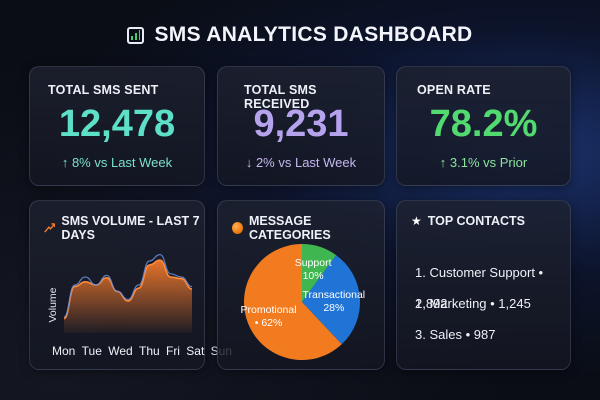 The height and width of the screenshot is (400, 600). What do you see at coordinates (313, 276) in the screenshot?
I see `pie-value-support: 10%` at bounding box center [313, 276].